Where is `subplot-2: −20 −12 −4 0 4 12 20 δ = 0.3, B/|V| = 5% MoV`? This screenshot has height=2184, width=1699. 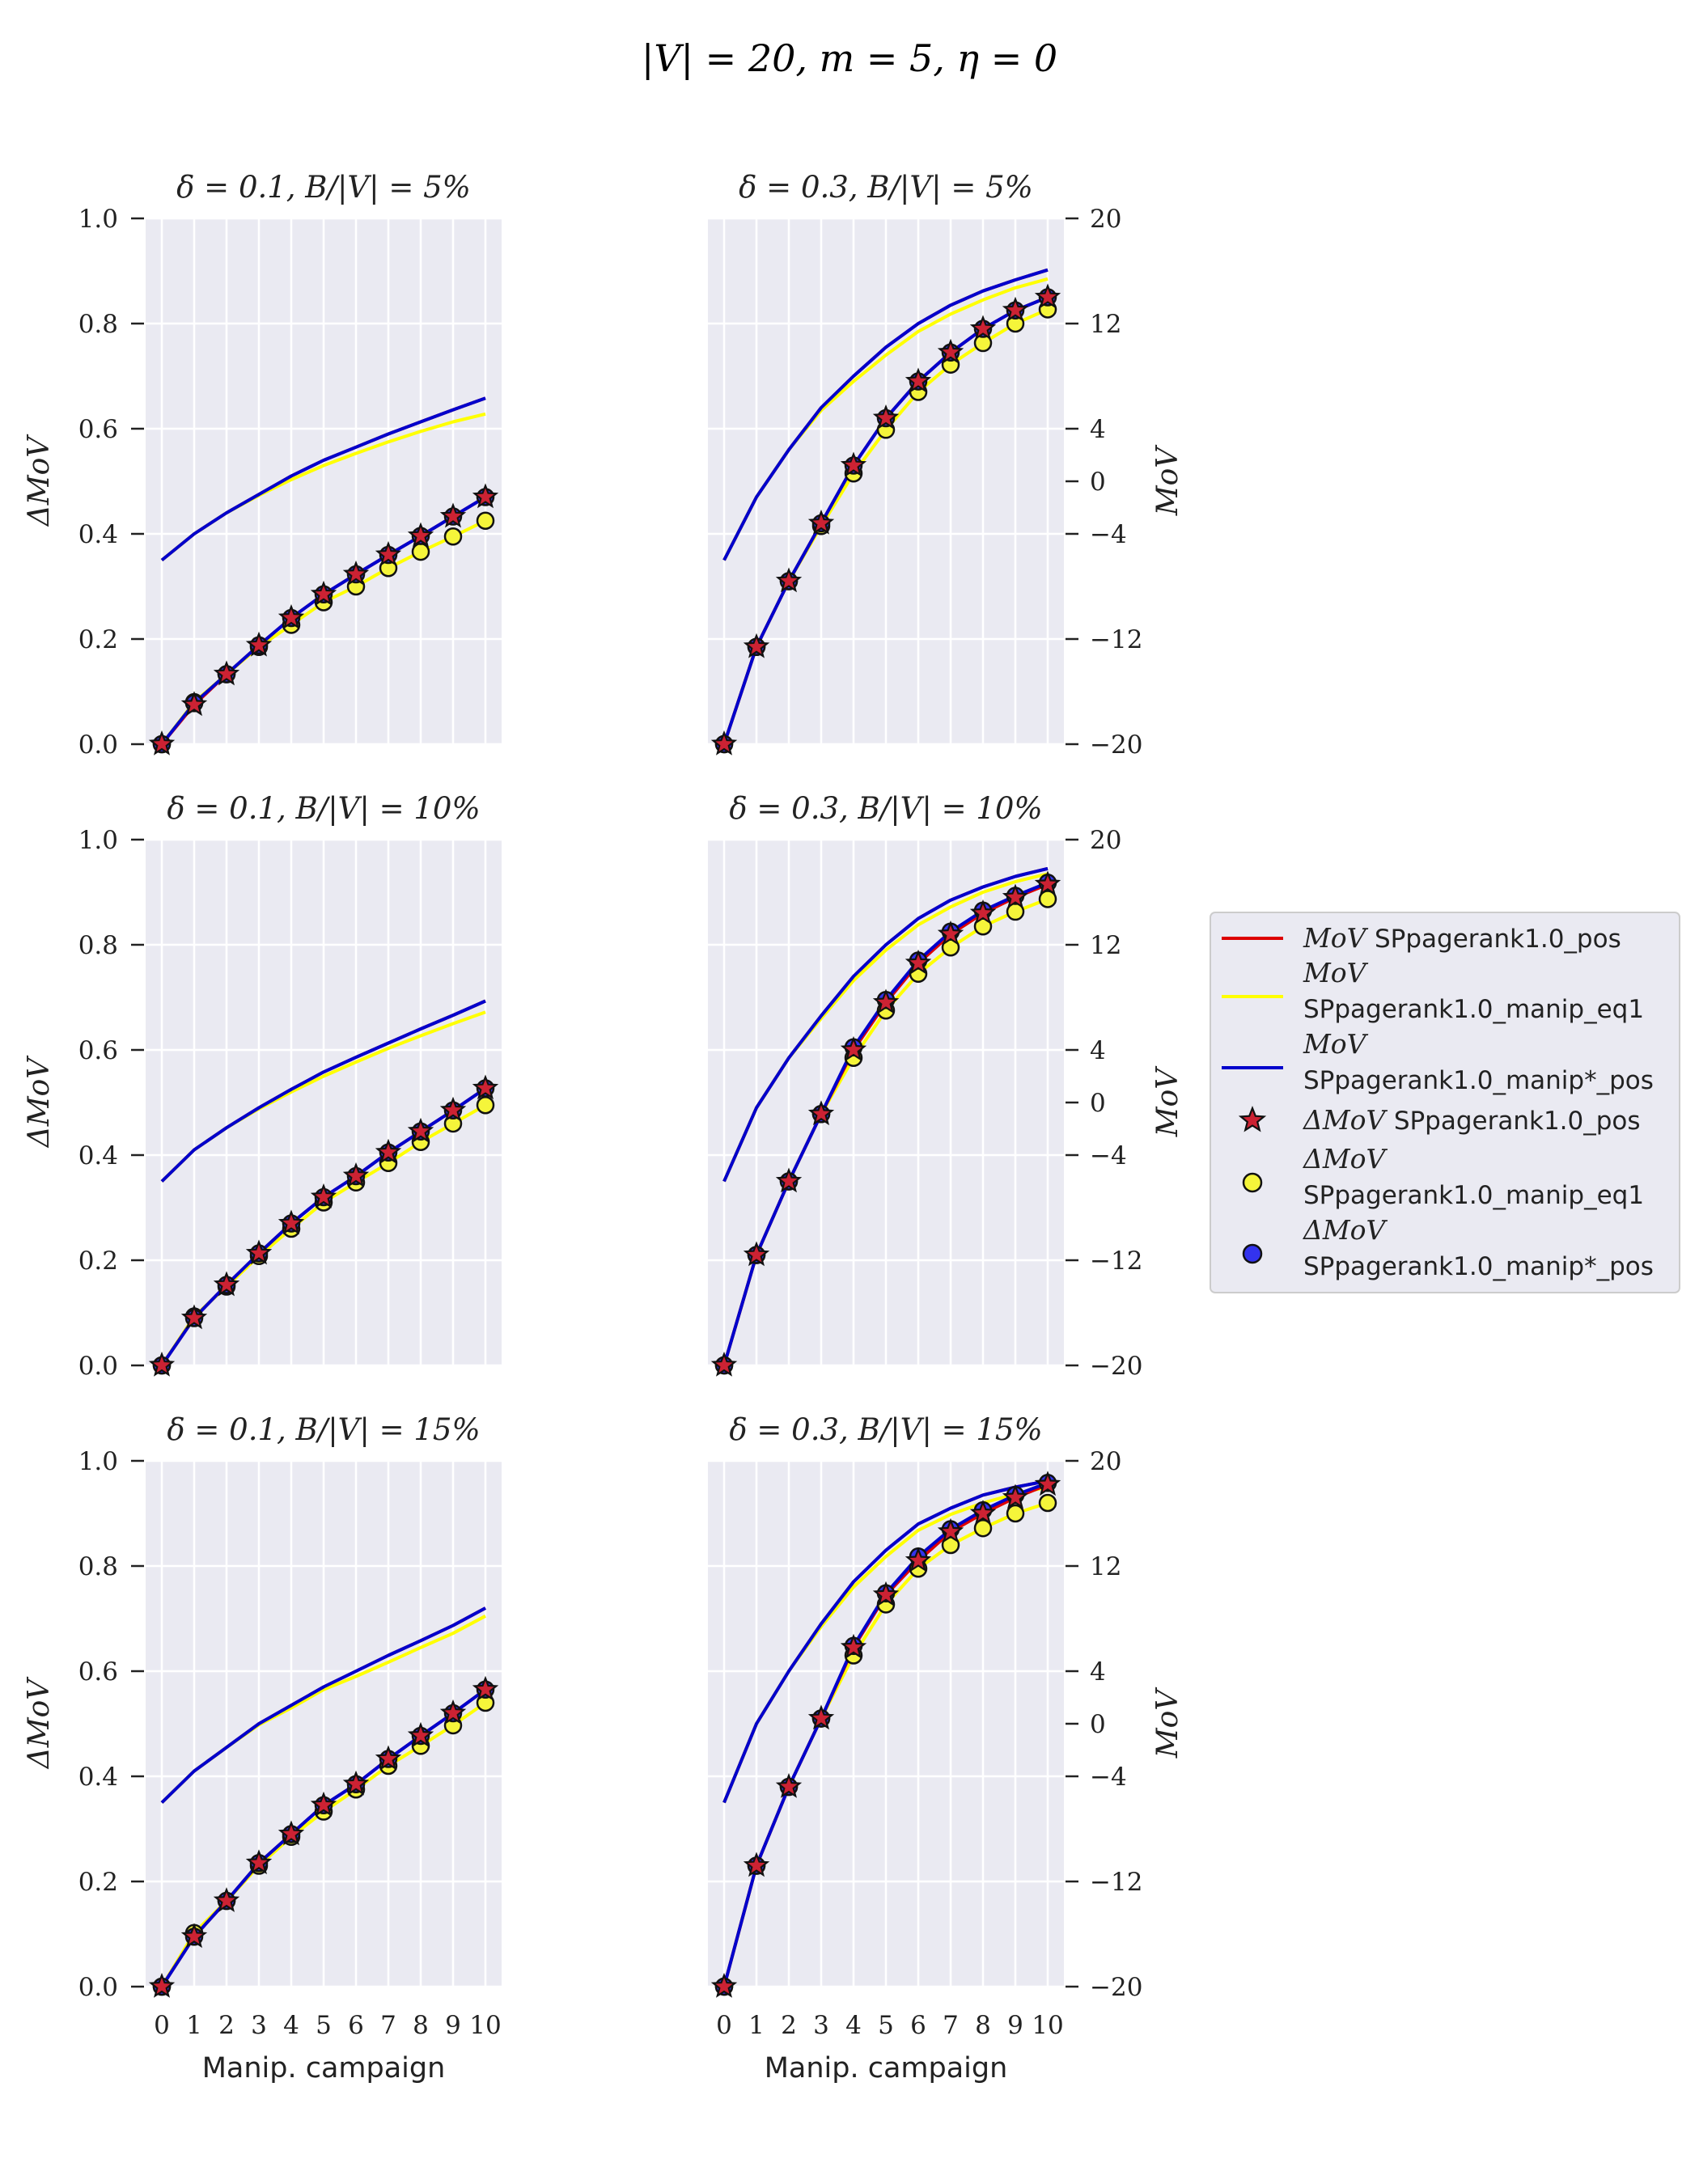
subplot-2: −20 −12 −4 0 4 12 20 δ = 0.3, B/|V| = 5% MoV is located at coordinates (946, 465).